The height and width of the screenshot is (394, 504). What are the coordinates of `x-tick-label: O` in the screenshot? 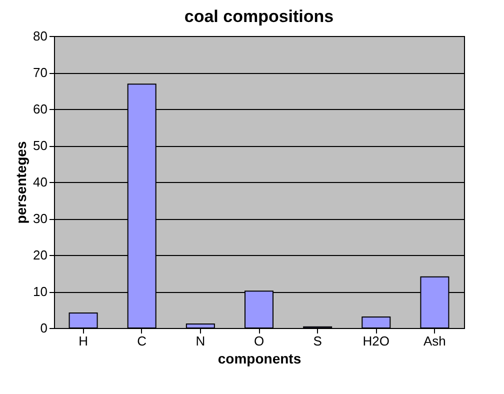 It's located at (259, 341).